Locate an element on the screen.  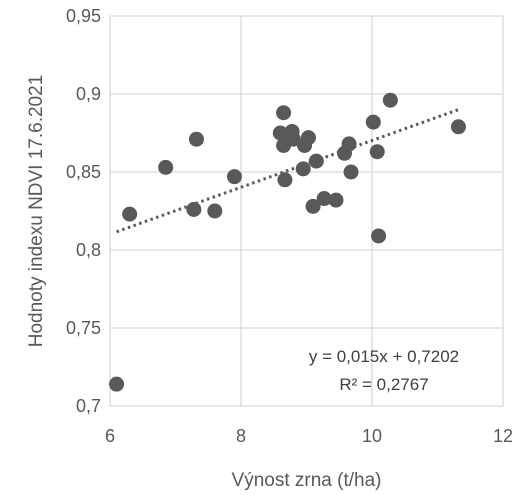
y-tick-label: 0,7 is located at coordinates (88, 406).